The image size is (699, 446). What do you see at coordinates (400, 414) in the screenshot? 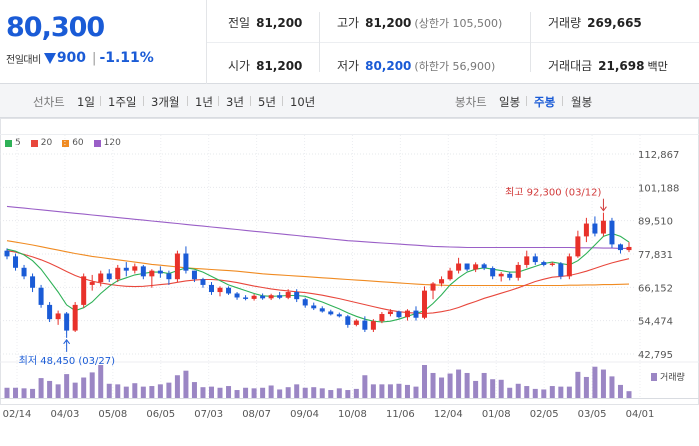
I see `x-tick-label: 11/06` at bounding box center [400, 414].